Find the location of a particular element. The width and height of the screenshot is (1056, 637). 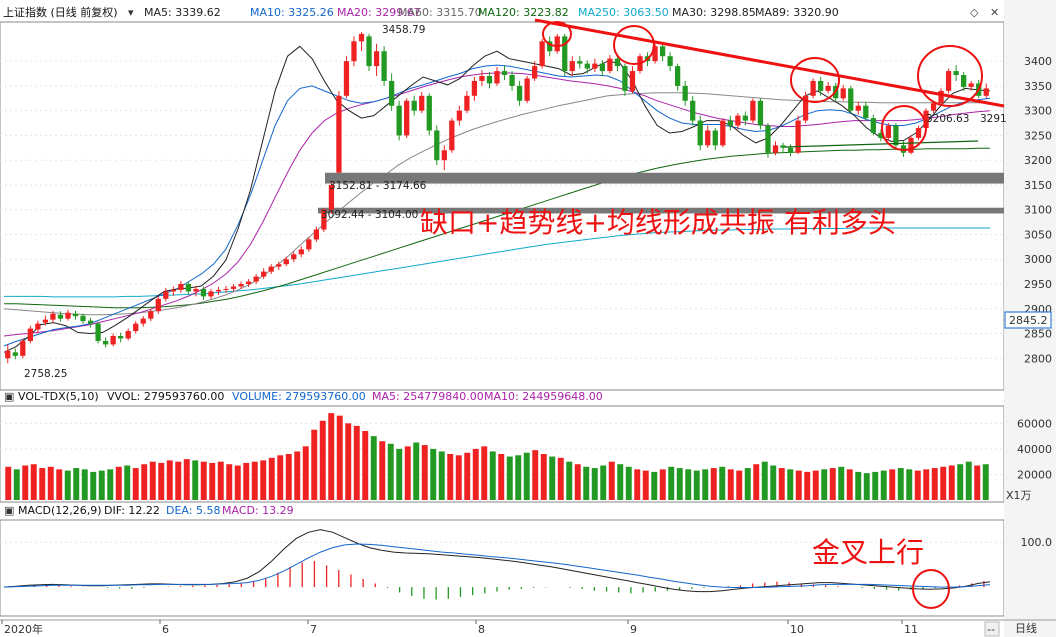

x-tick-label: 11 is located at coordinates (911, 629).